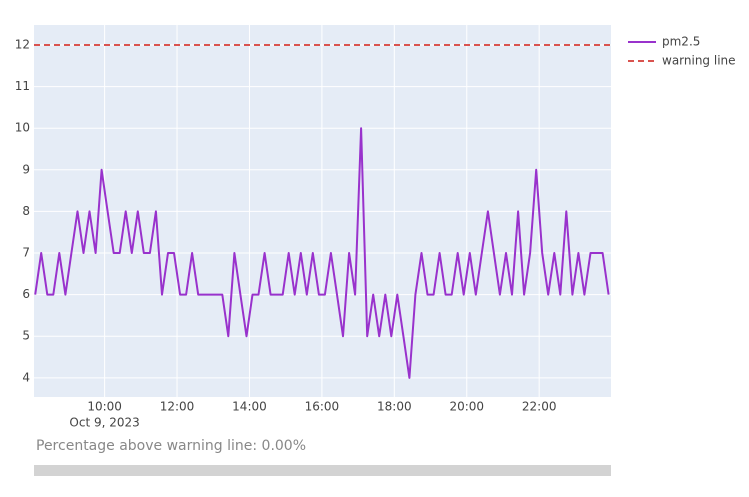 The image size is (749, 497). Describe the element at coordinates (26, 253) in the screenshot. I see `y-tick-label: 7` at that location.